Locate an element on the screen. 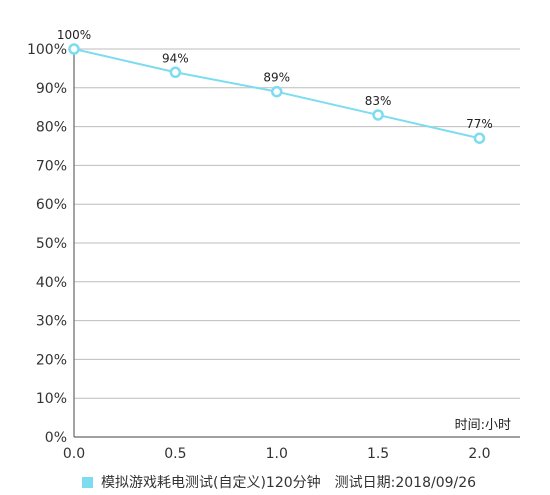  y-tick-label: 50% is located at coordinates (51, 244).